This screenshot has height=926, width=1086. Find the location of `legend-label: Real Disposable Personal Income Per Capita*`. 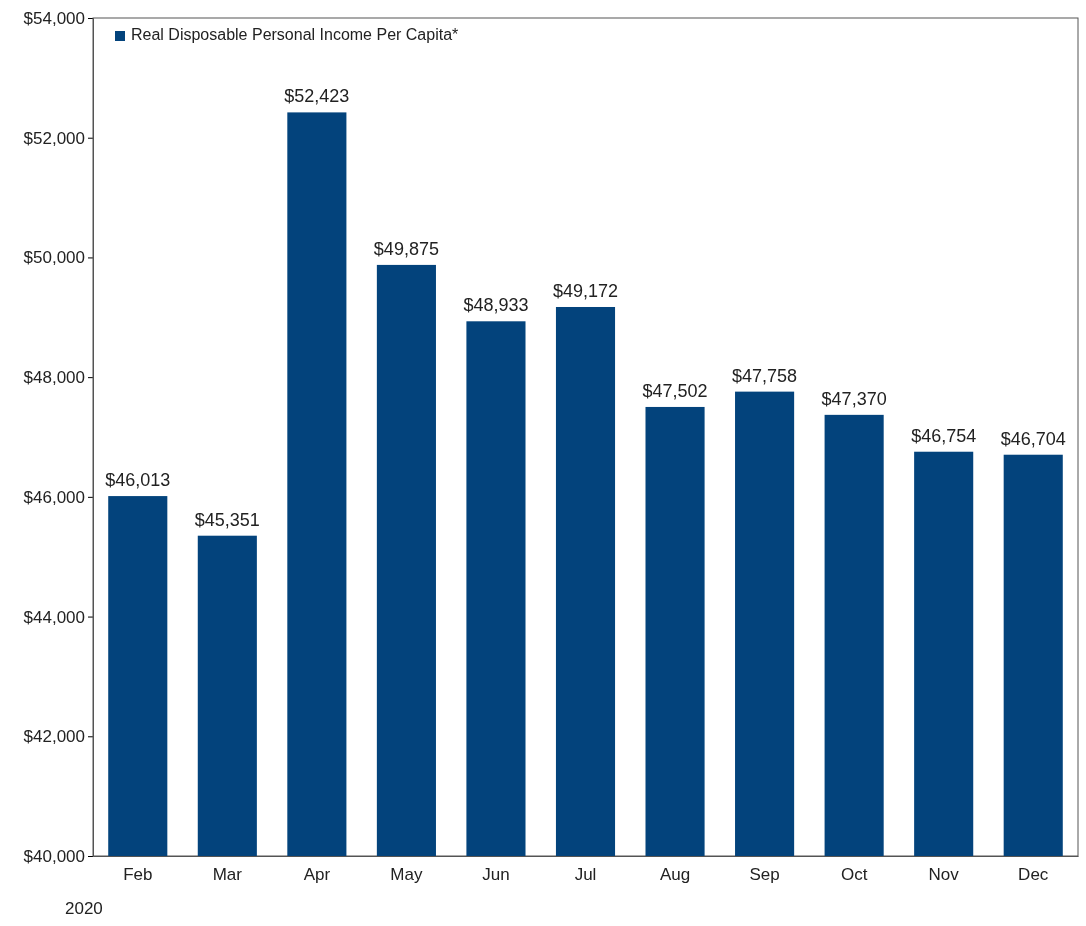

legend-label: Real Disposable Personal Income Per Capita* is located at coordinates (295, 34).